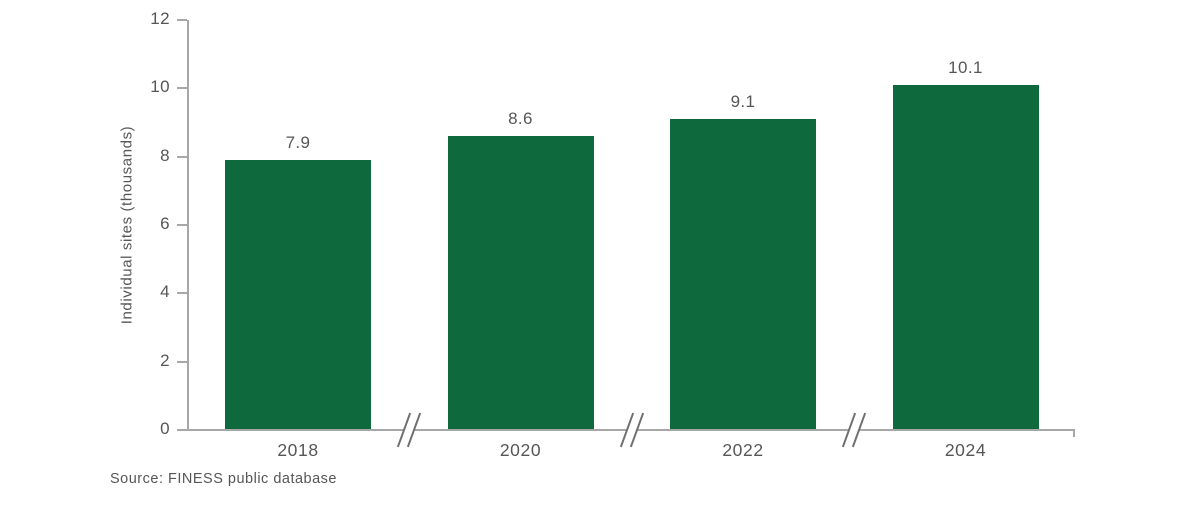 The image size is (1191, 508). What do you see at coordinates (965, 256) in the screenshot?
I see `bar-2024` at bounding box center [965, 256].